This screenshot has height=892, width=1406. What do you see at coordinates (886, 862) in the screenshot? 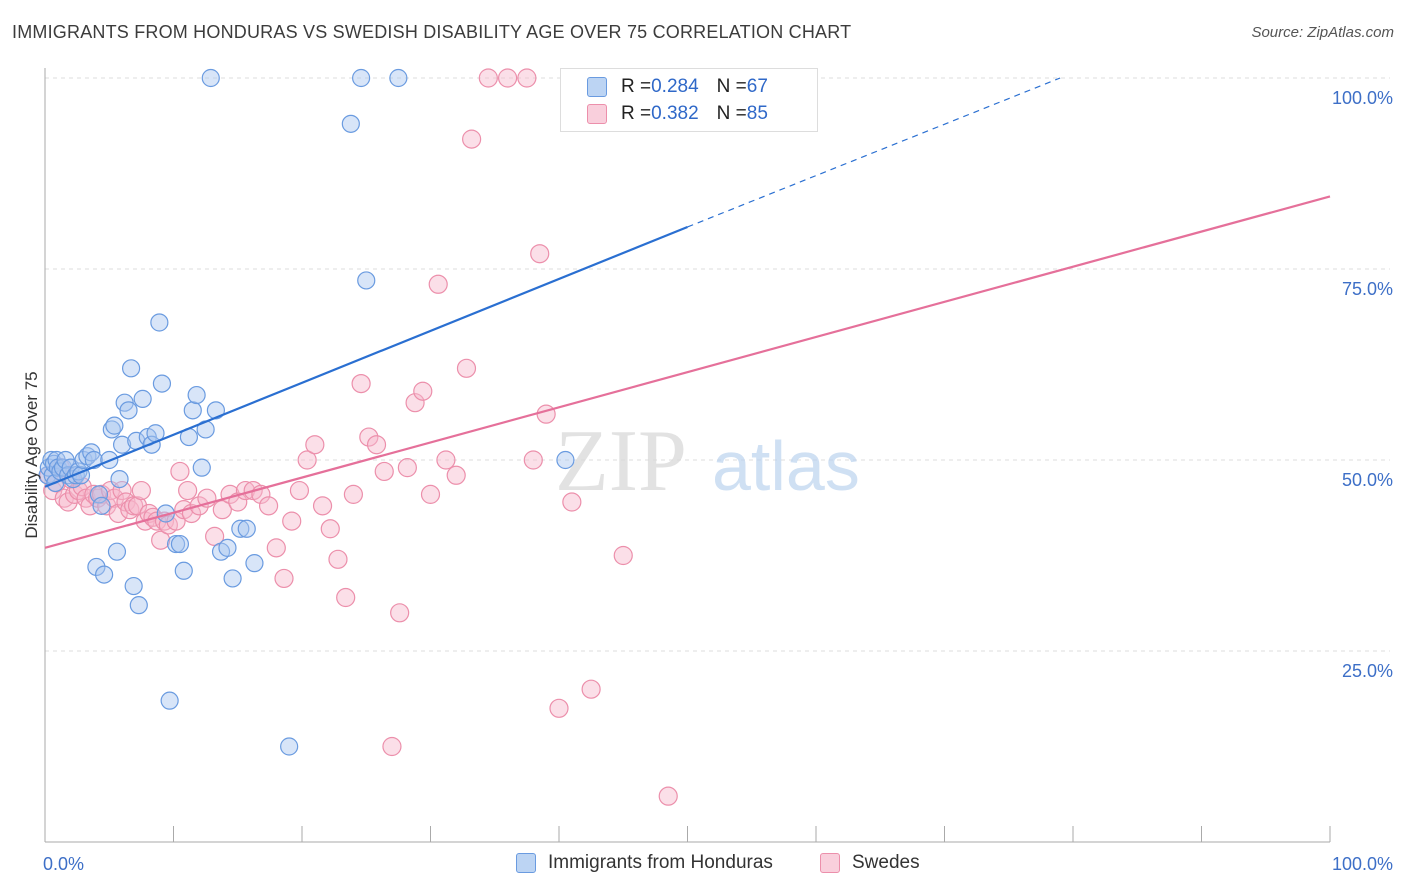
I see `legend-label-swedes: Swedes` at bounding box center [886, 862].